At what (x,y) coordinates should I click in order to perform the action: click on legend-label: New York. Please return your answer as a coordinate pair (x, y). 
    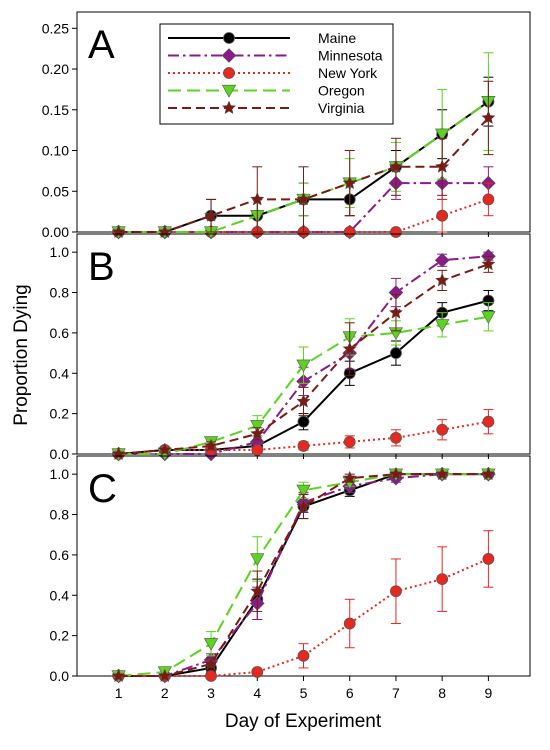
    Looking at the image, I should click on (348, 73).